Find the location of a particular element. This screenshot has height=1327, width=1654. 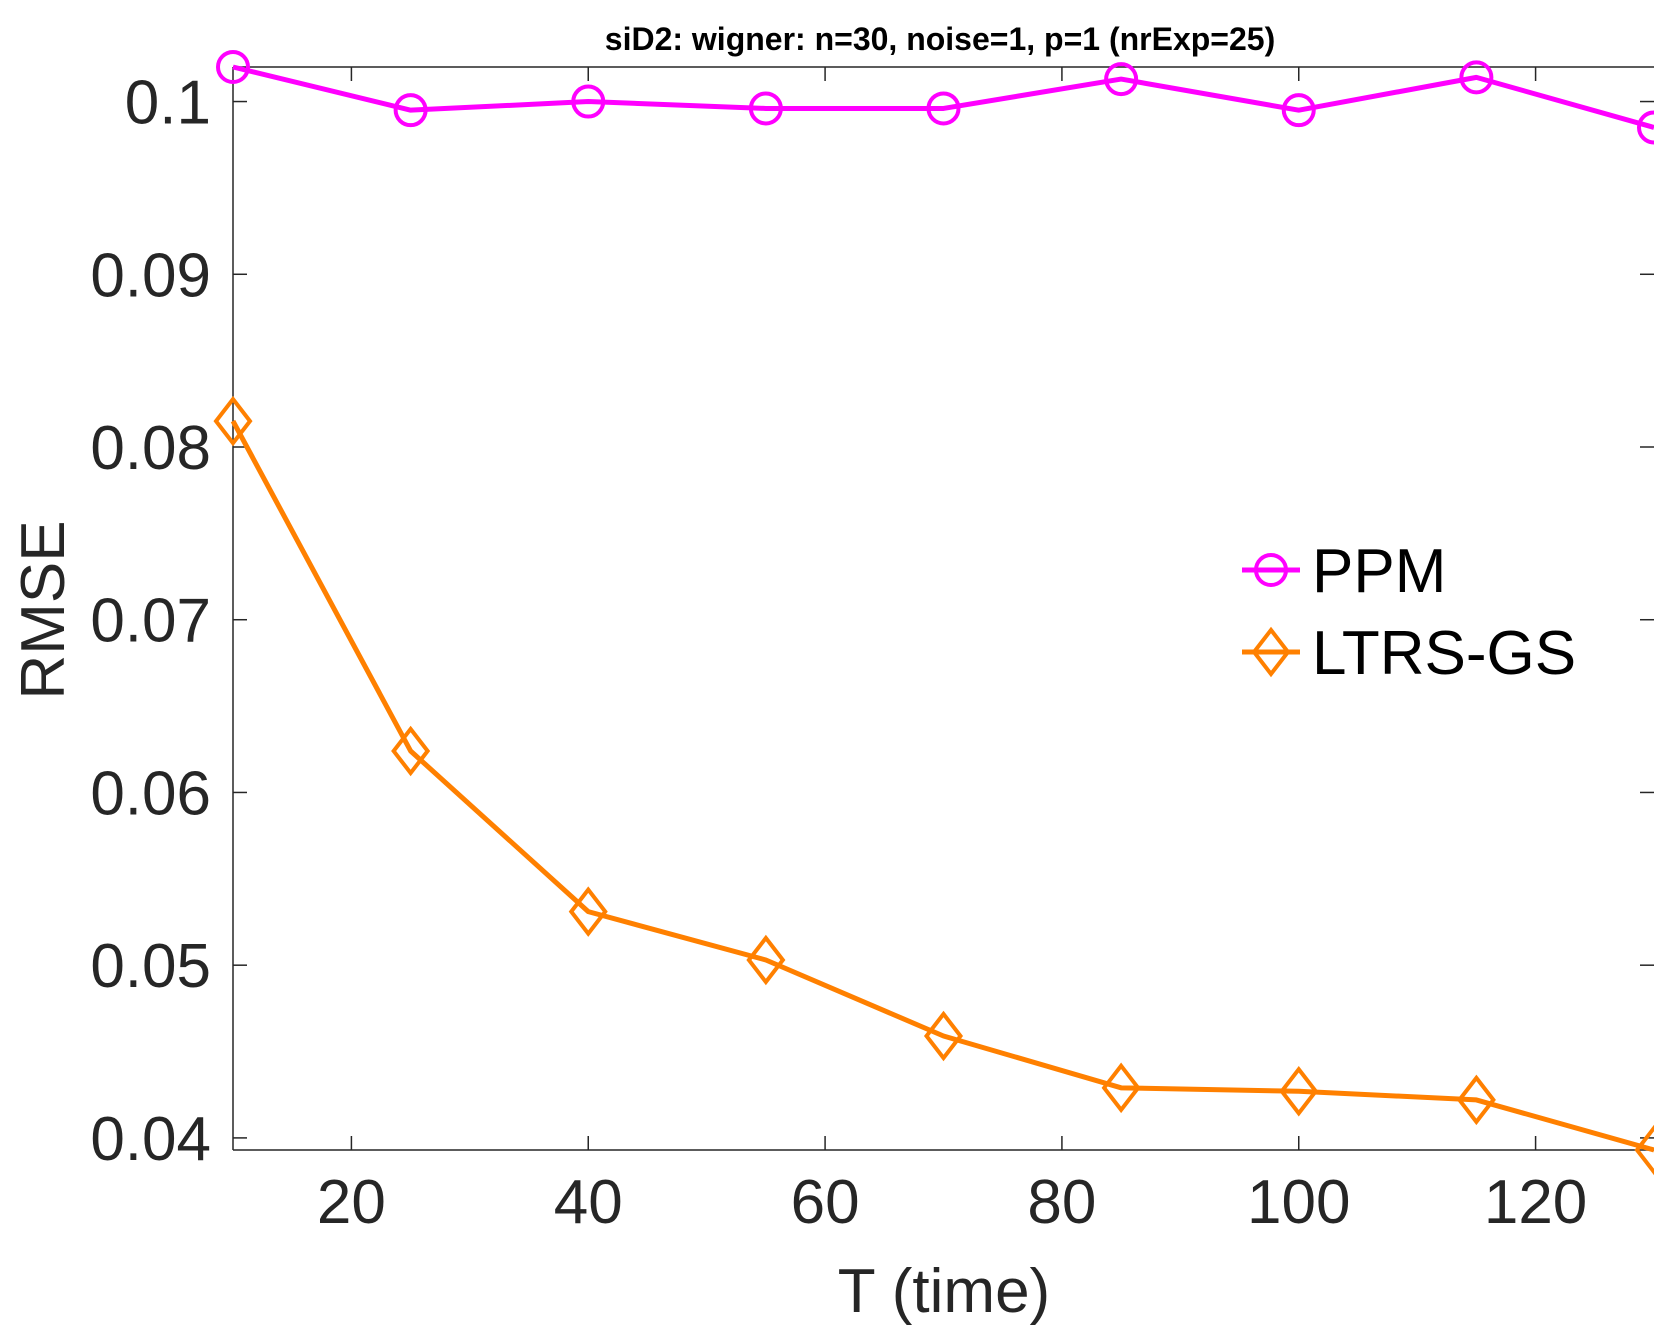

series-ppm is located at coordinates (935, 97).